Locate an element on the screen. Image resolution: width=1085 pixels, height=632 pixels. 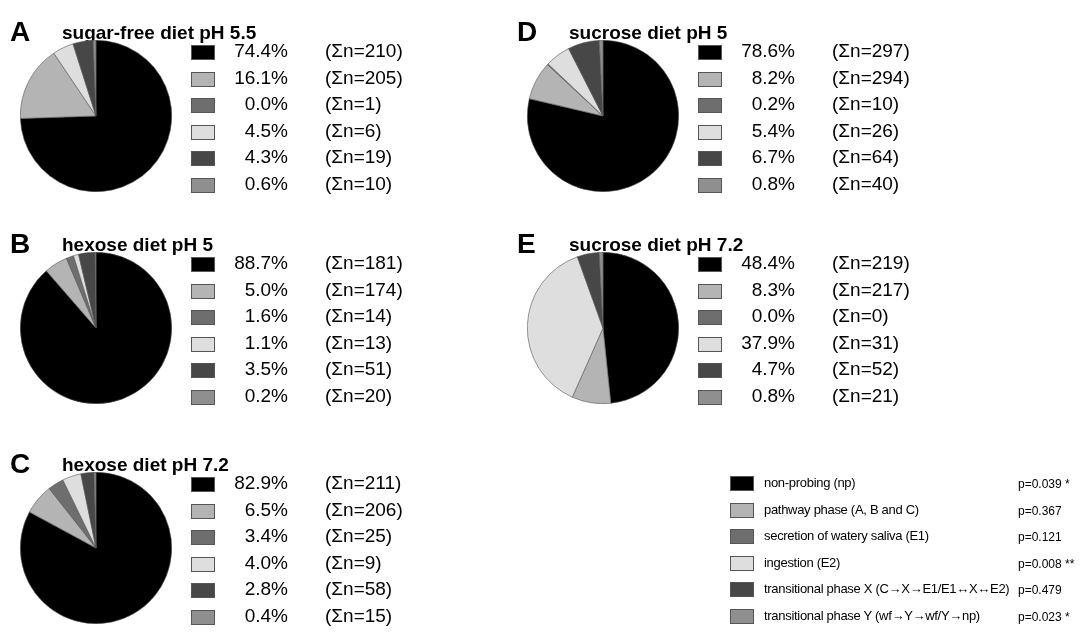
legend-label: 88.7% is located at coordinates (260, 263).